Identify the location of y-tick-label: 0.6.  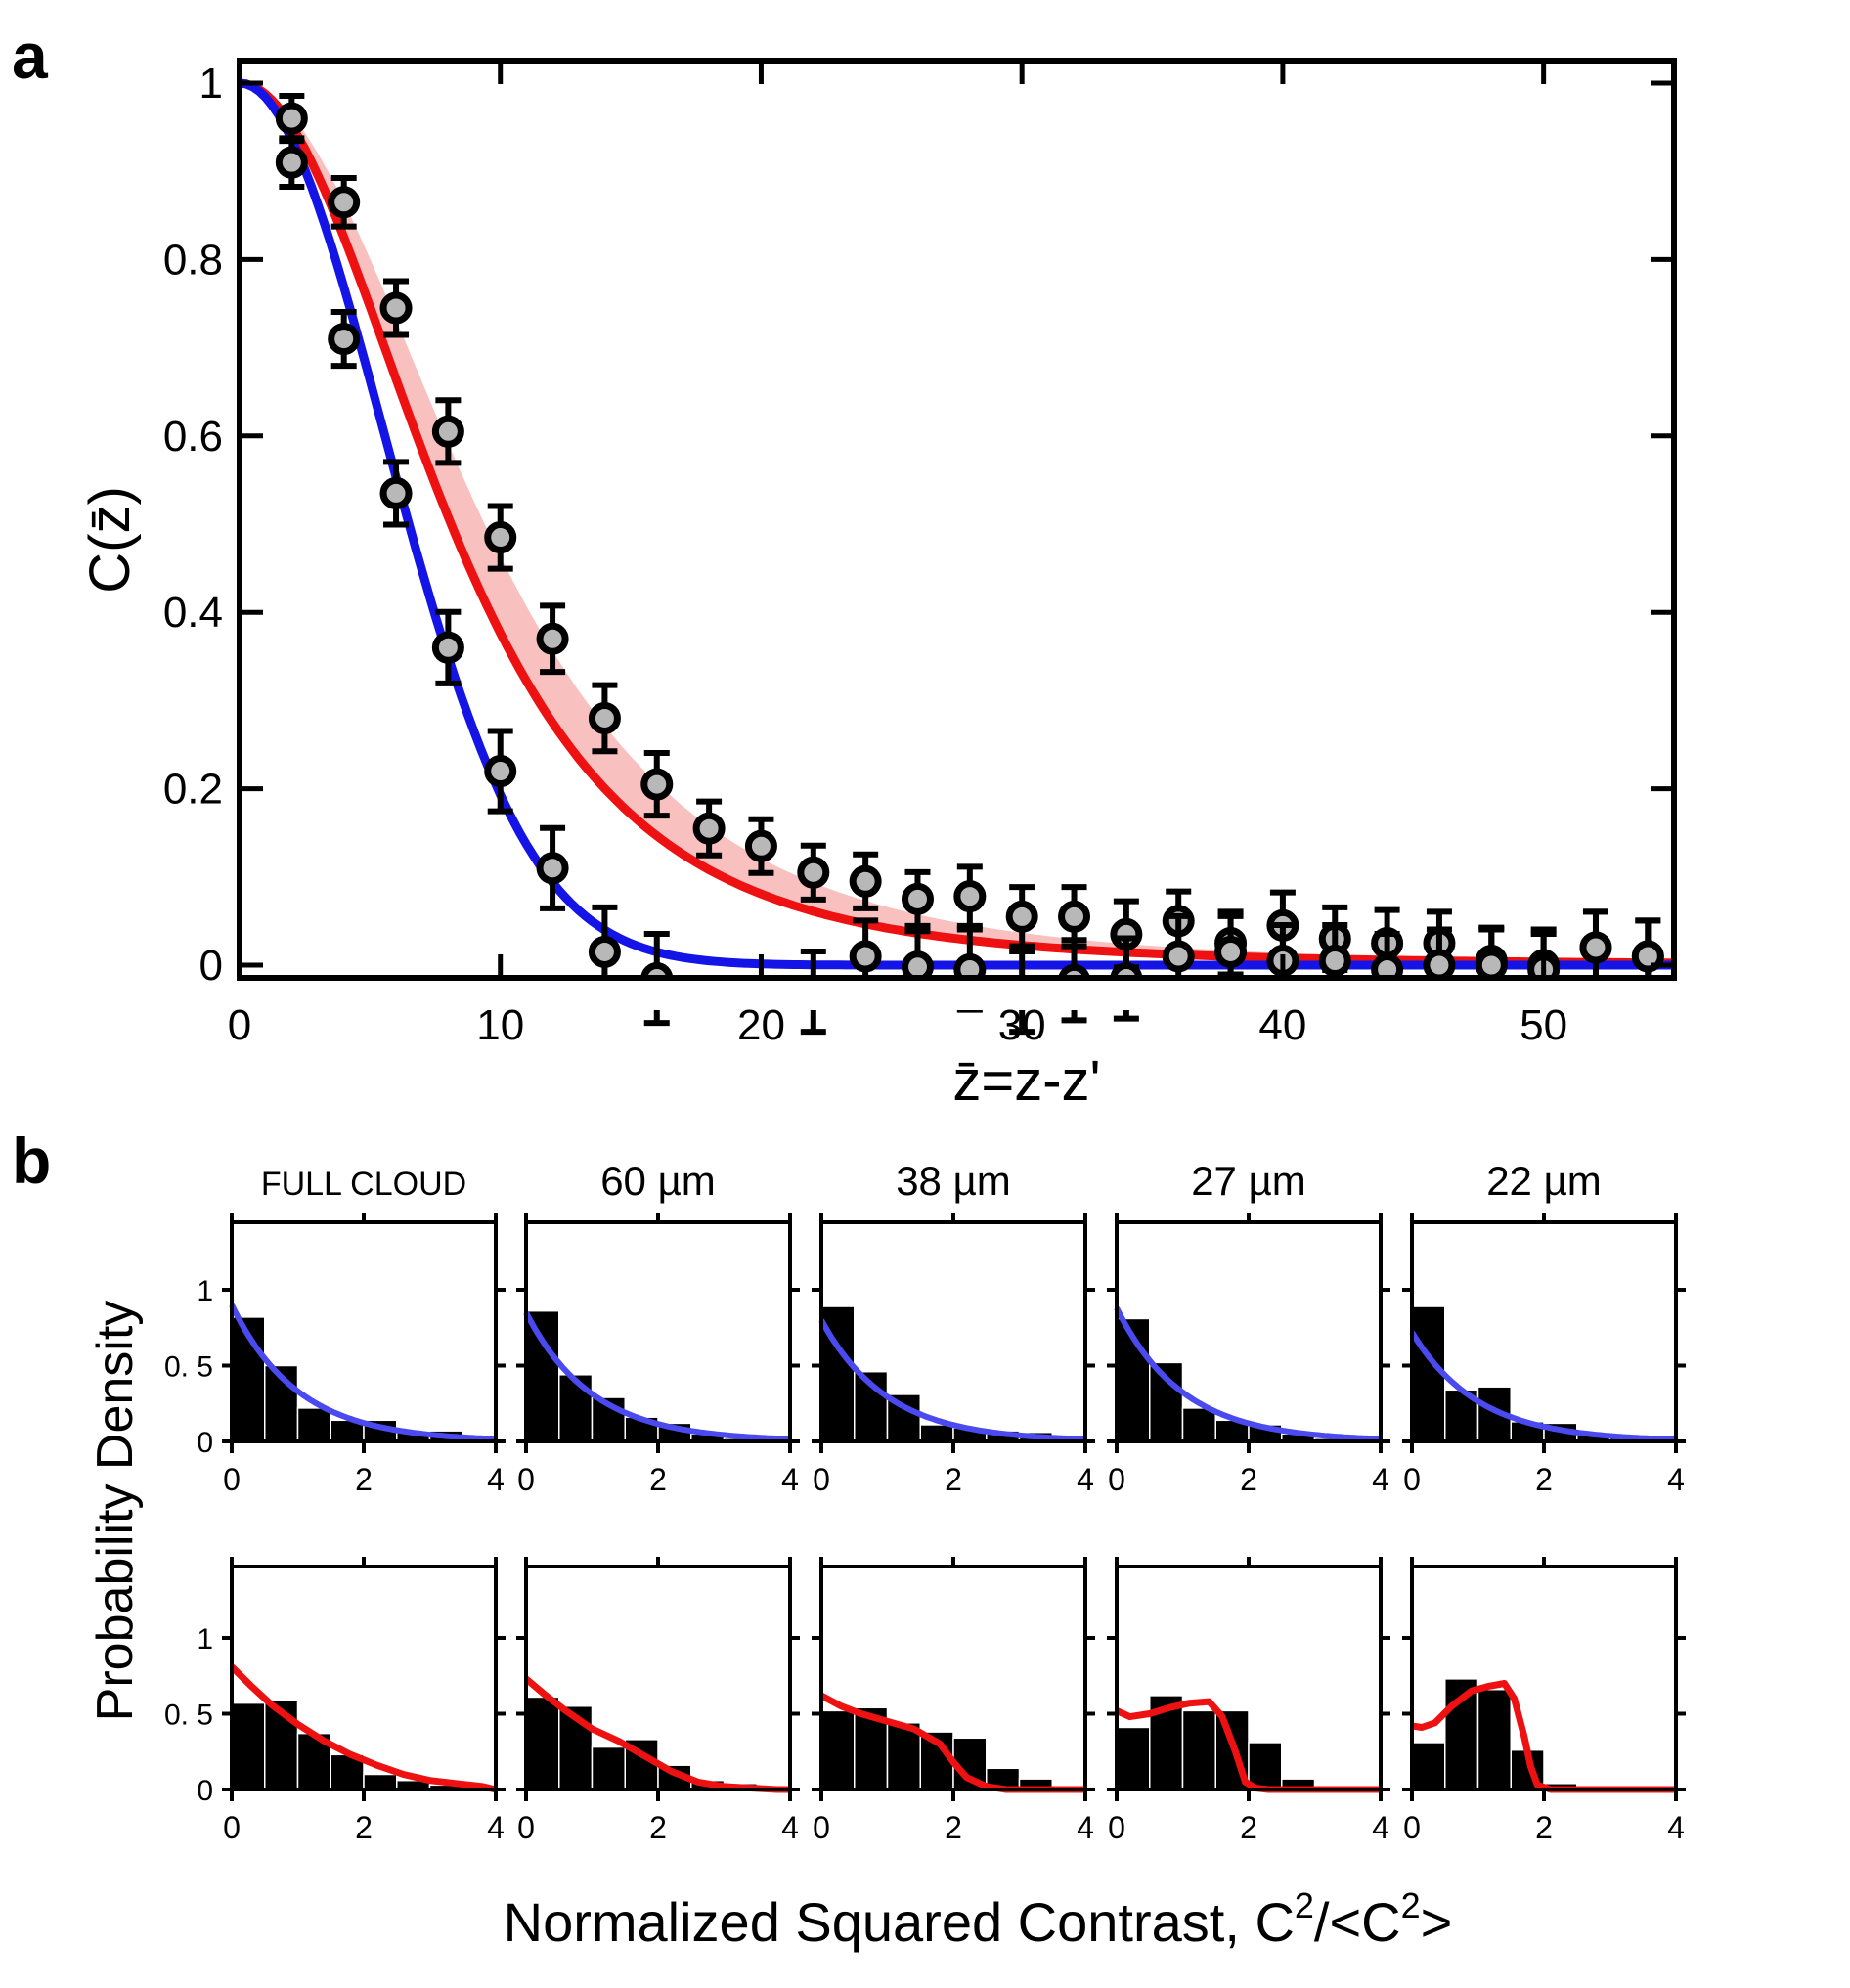
(193, 437).